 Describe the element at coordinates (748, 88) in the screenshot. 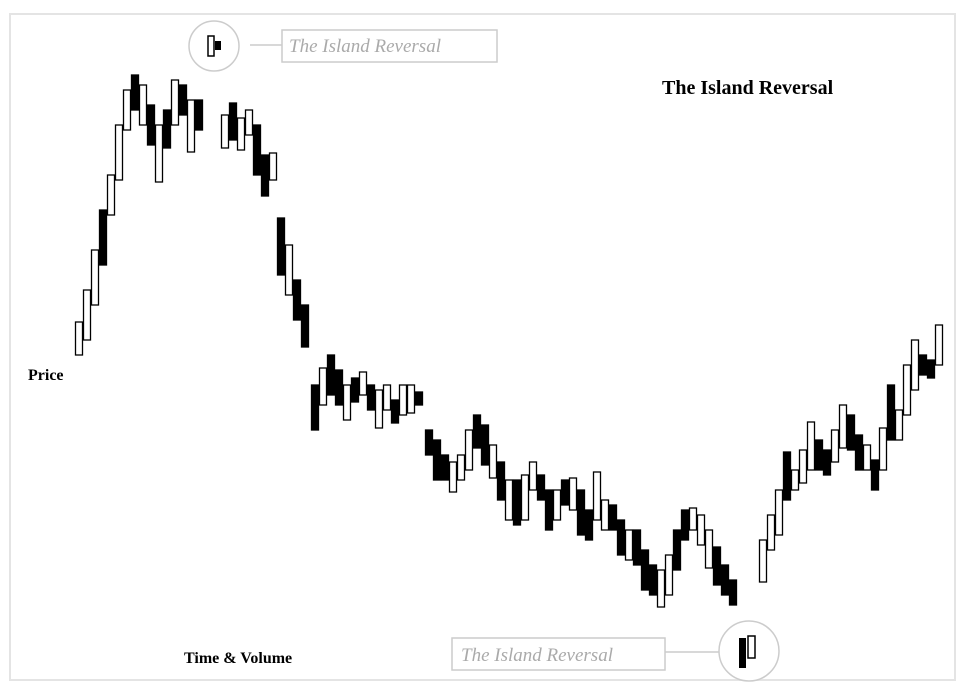

I see `title: The Island Reversal` at that location.